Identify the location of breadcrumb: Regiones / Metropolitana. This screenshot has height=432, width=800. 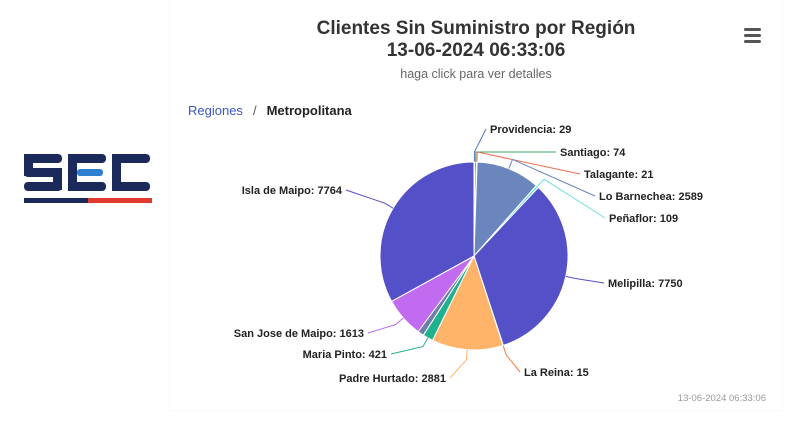
(270, 110).